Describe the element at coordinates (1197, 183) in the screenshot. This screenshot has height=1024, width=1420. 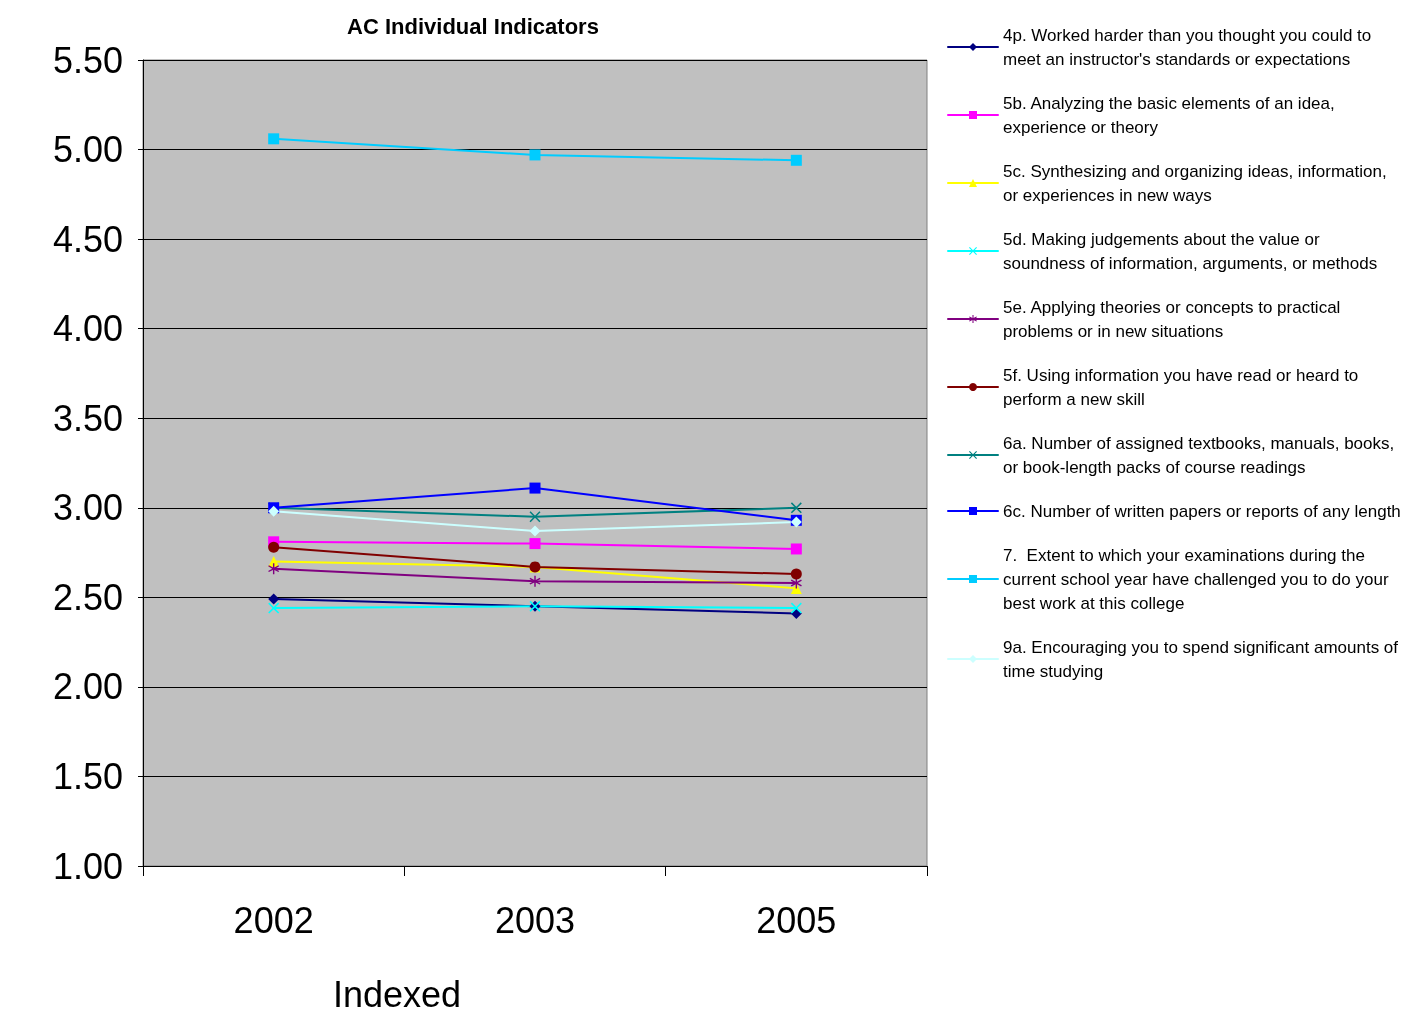
I see `legend-label: 5c. Synthesizing and organizing ideas, information, or experiences in new ways` at that location.